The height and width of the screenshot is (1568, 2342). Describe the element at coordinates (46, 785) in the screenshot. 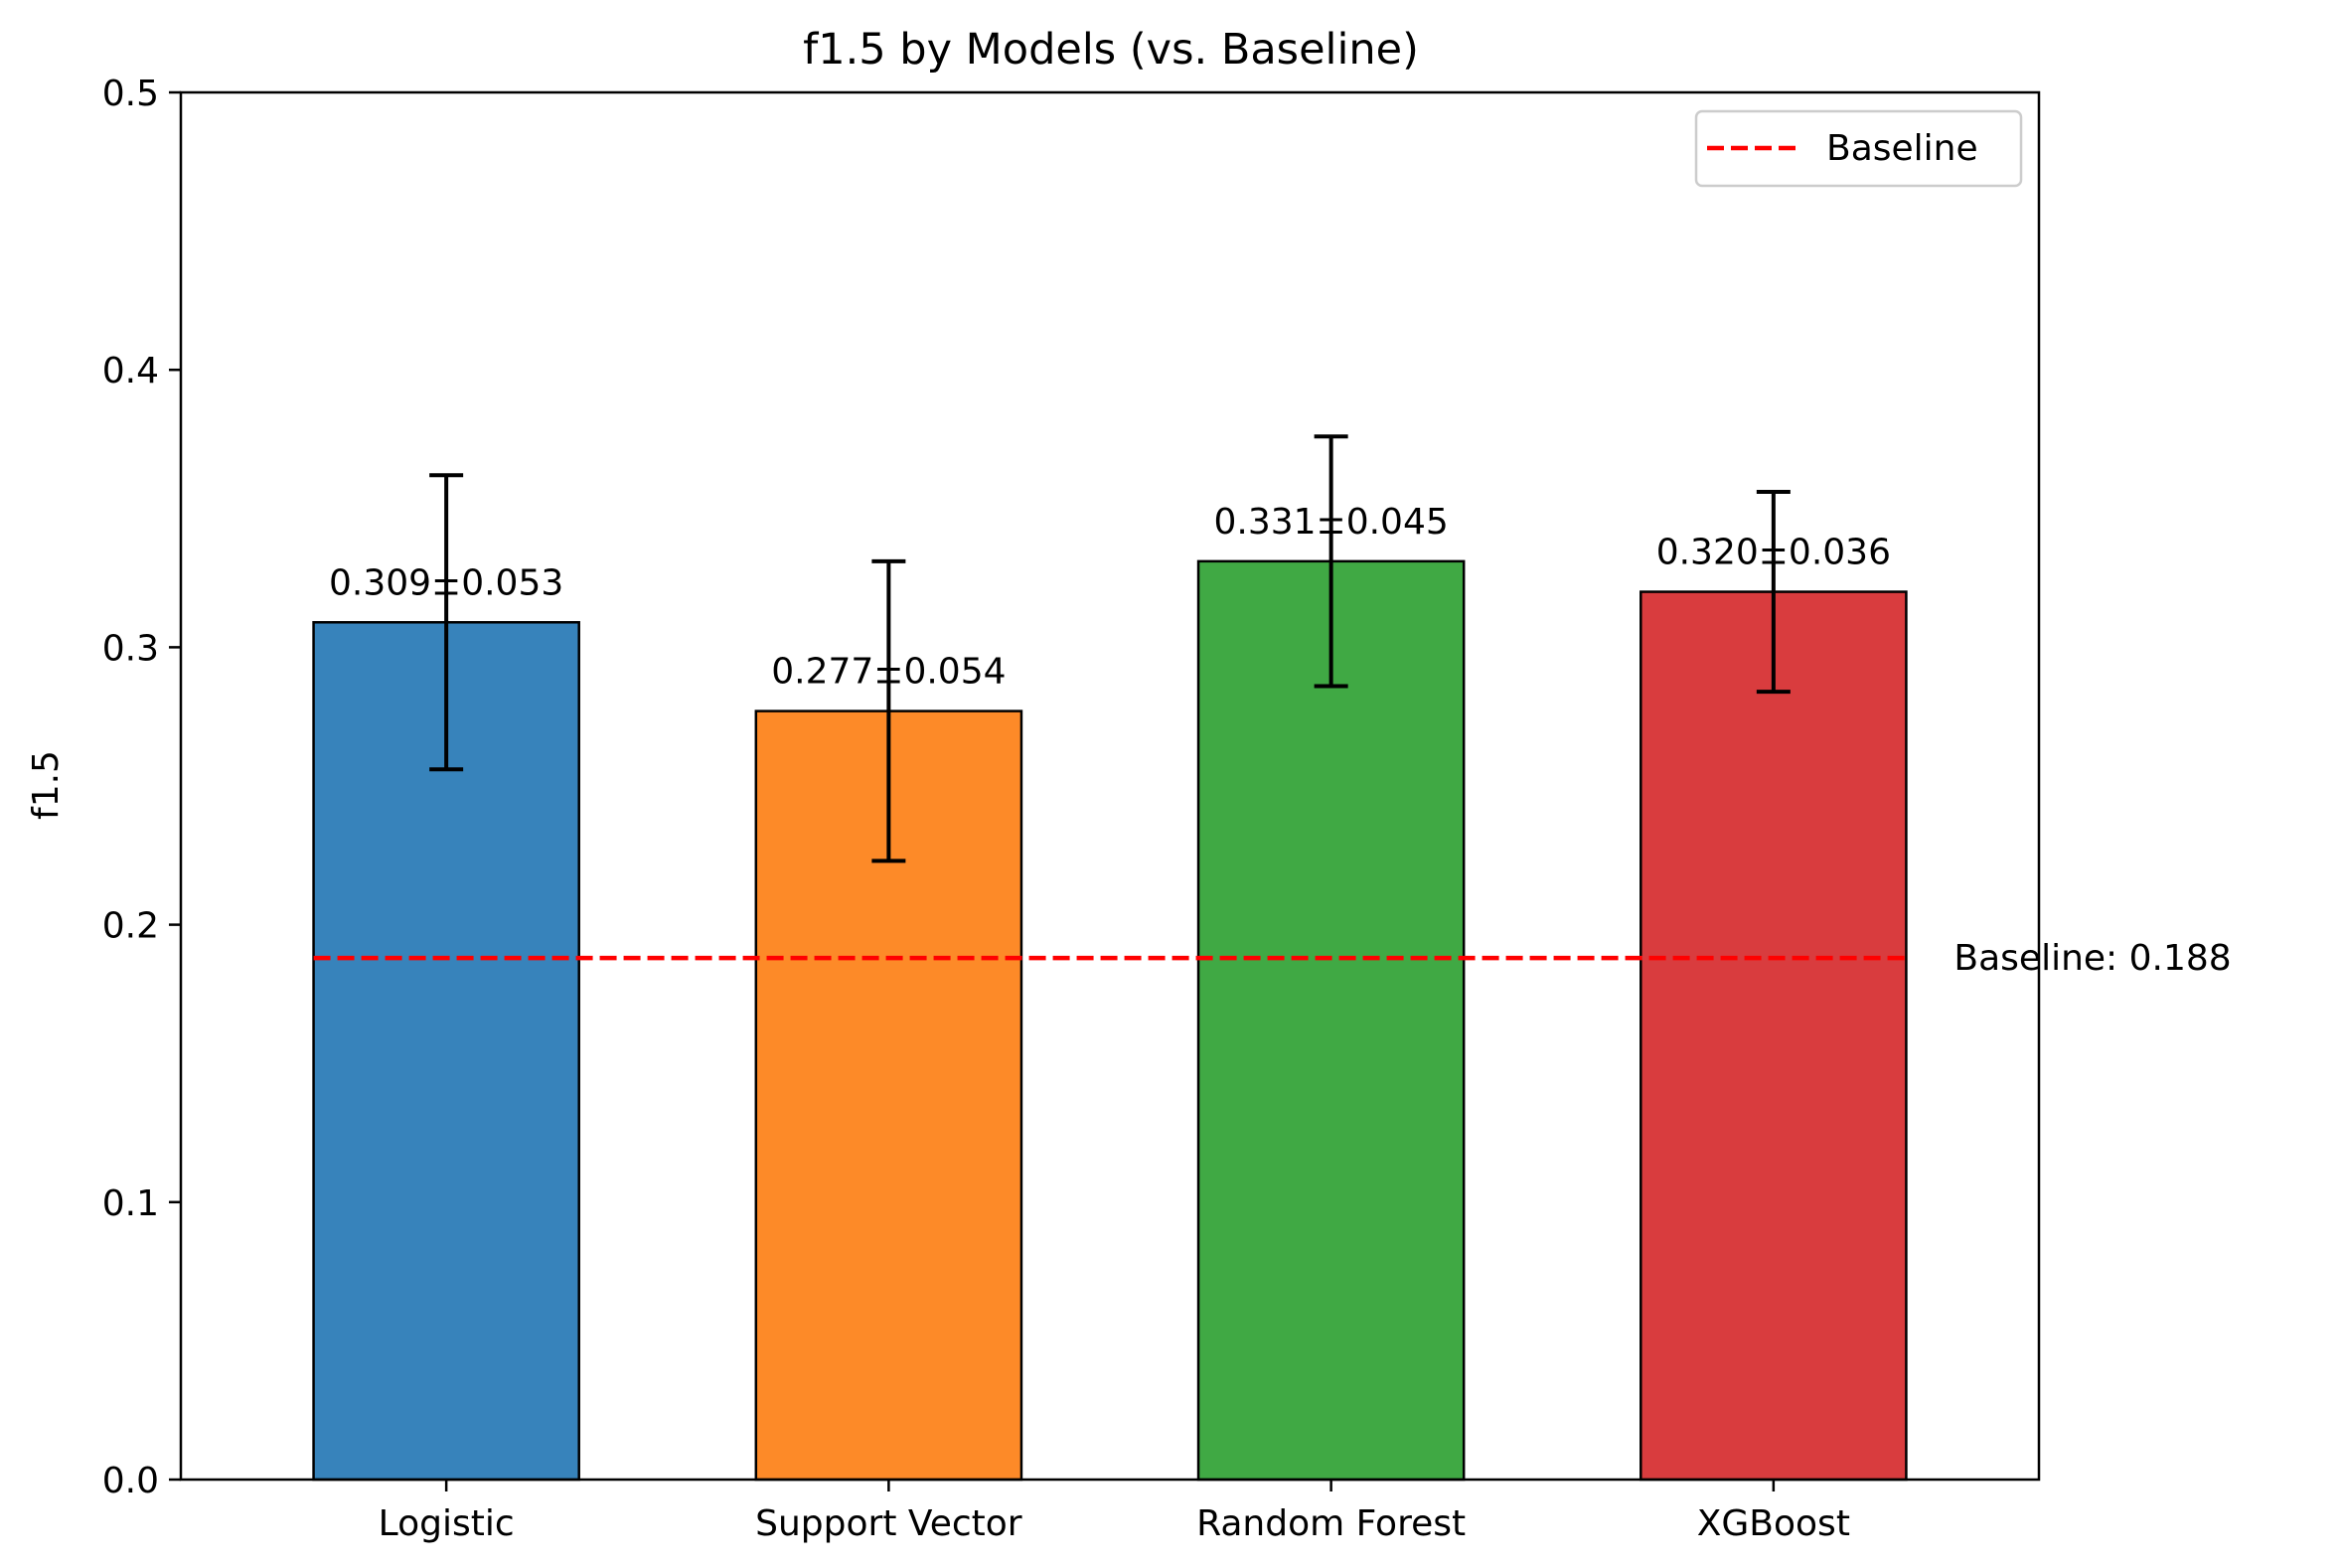

I see `y-axis-label: f1.5` at that location.